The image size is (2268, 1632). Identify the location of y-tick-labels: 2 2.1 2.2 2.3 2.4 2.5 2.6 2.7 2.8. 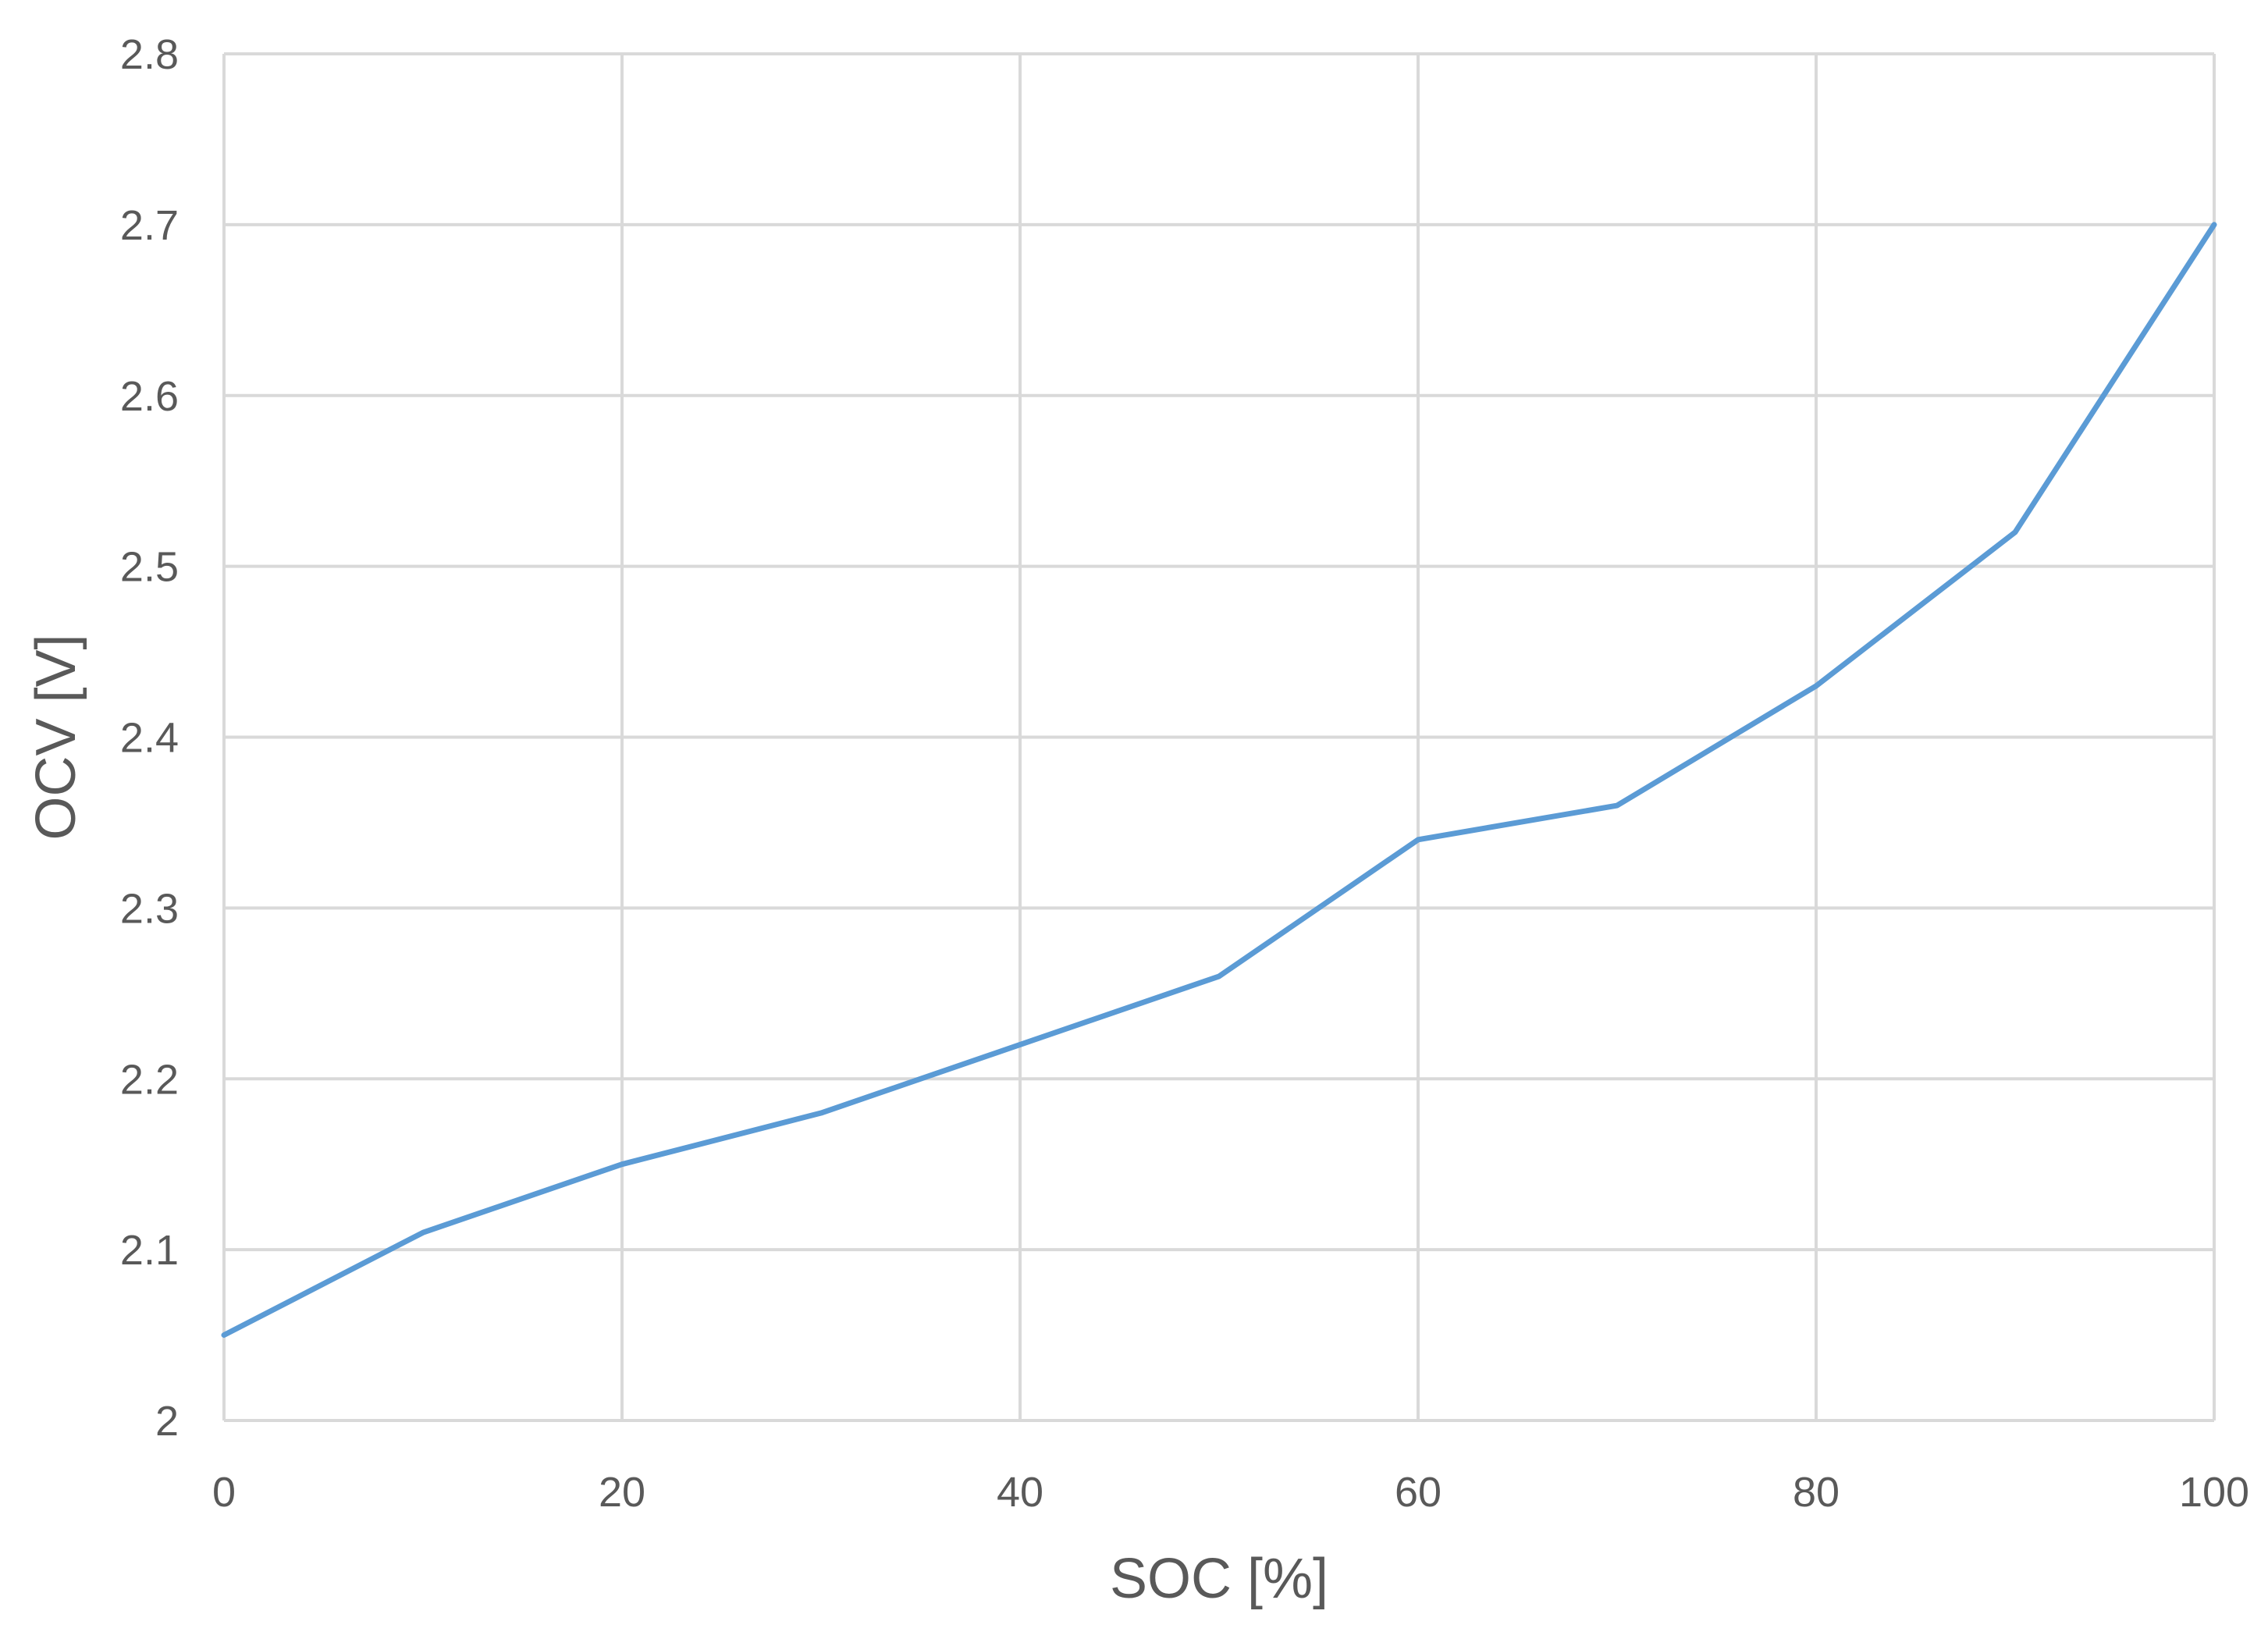
(149, 738).